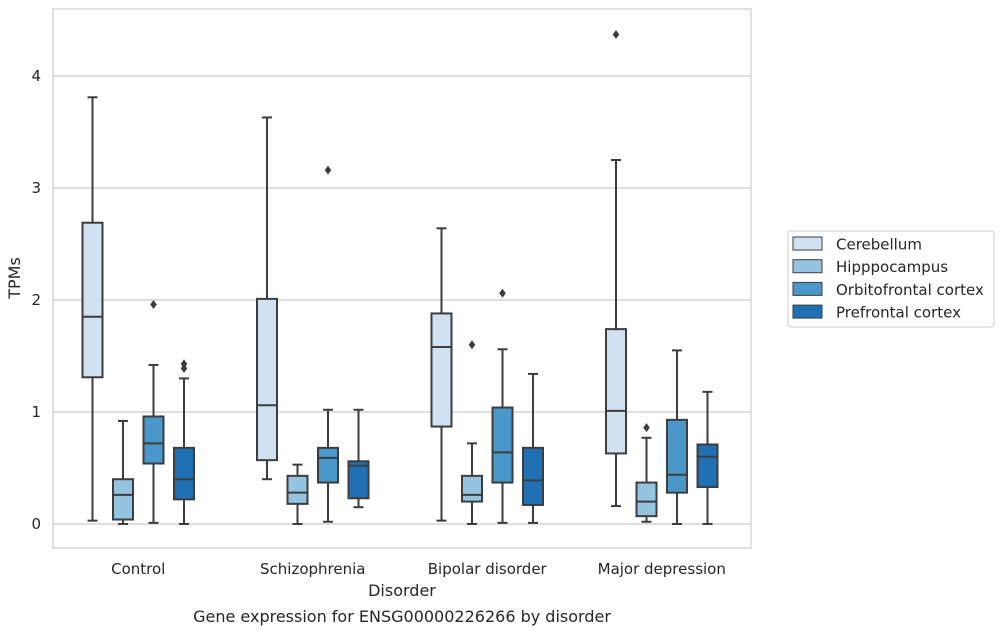 Image resolution: width=1003 pixels, height=634 pixels. What do you see at coordinates (36, 524) in the screenshot?
I see `y-tick-label: 0` at bounding box center [36, 524].